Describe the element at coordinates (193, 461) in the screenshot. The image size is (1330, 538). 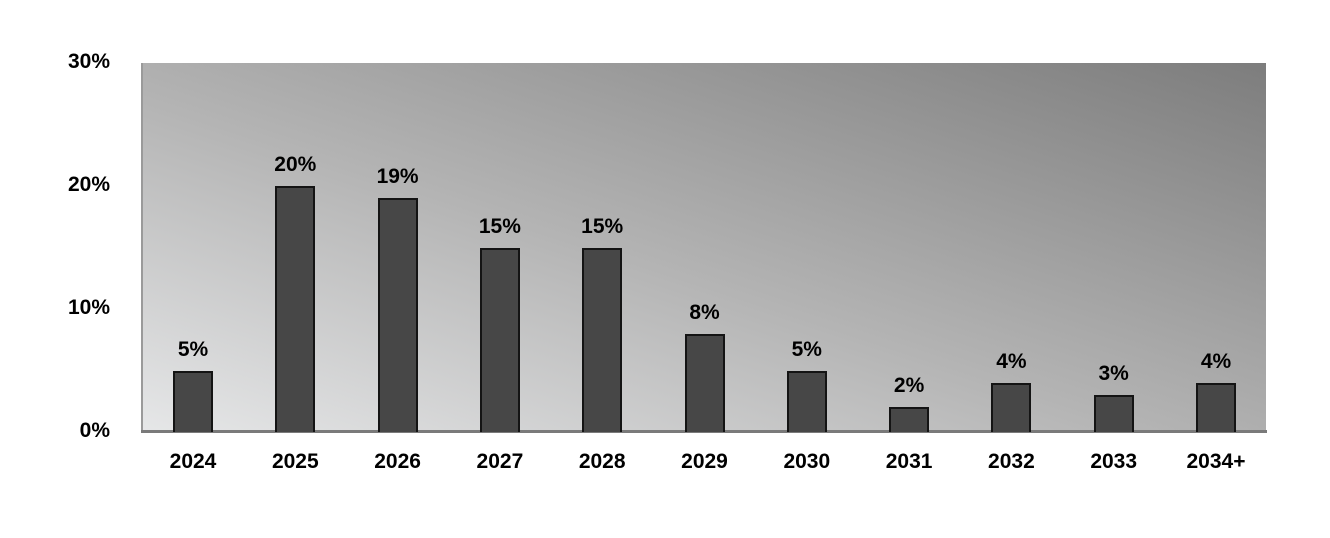
I see `x-tick-label: 2024` at that location.